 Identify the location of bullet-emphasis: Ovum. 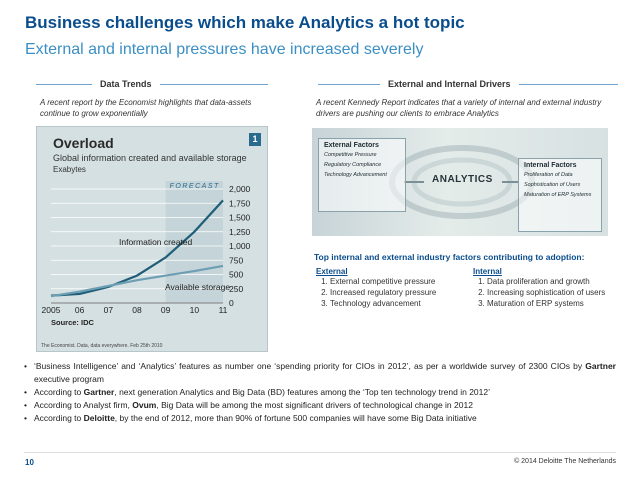
(144, 405).